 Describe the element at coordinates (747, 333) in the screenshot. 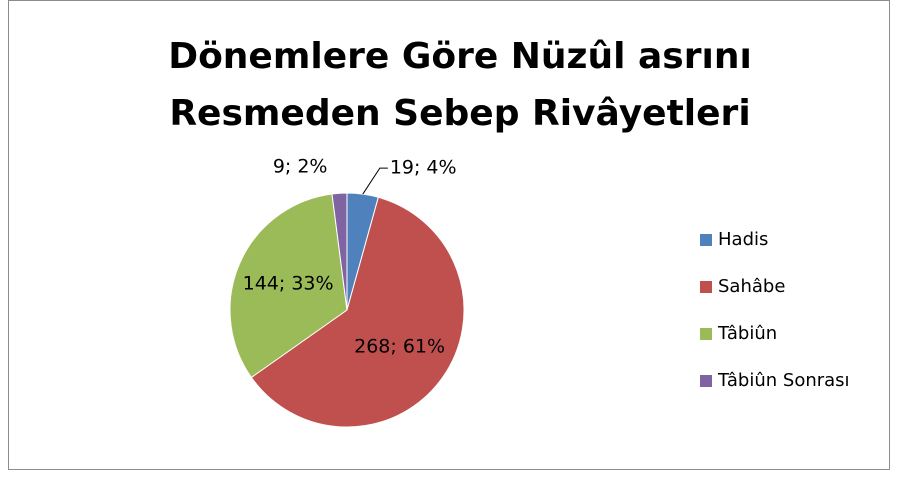

I see `legend-label: Tâbiûn` at that location.